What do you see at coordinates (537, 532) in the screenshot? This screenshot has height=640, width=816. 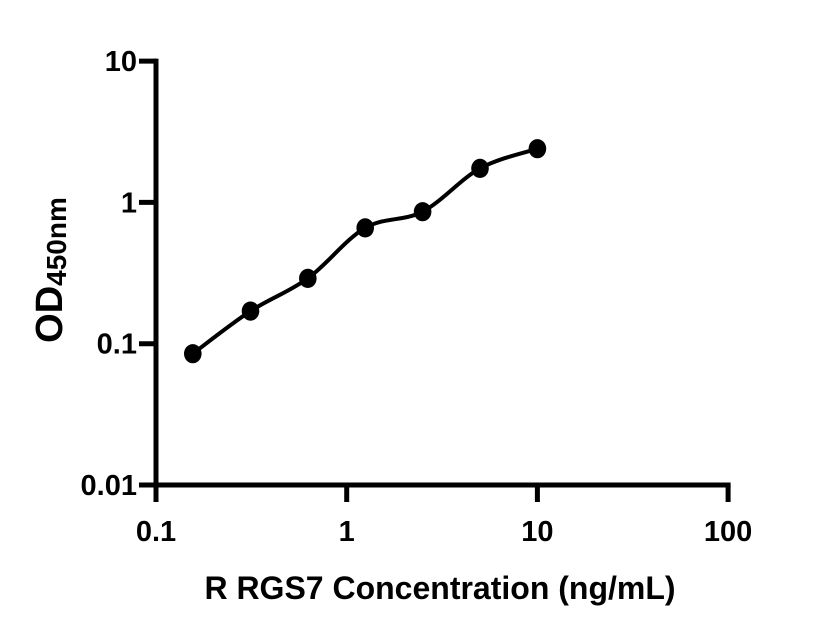 I see `x-tick-label: 10` at bounding box center [537, 532].